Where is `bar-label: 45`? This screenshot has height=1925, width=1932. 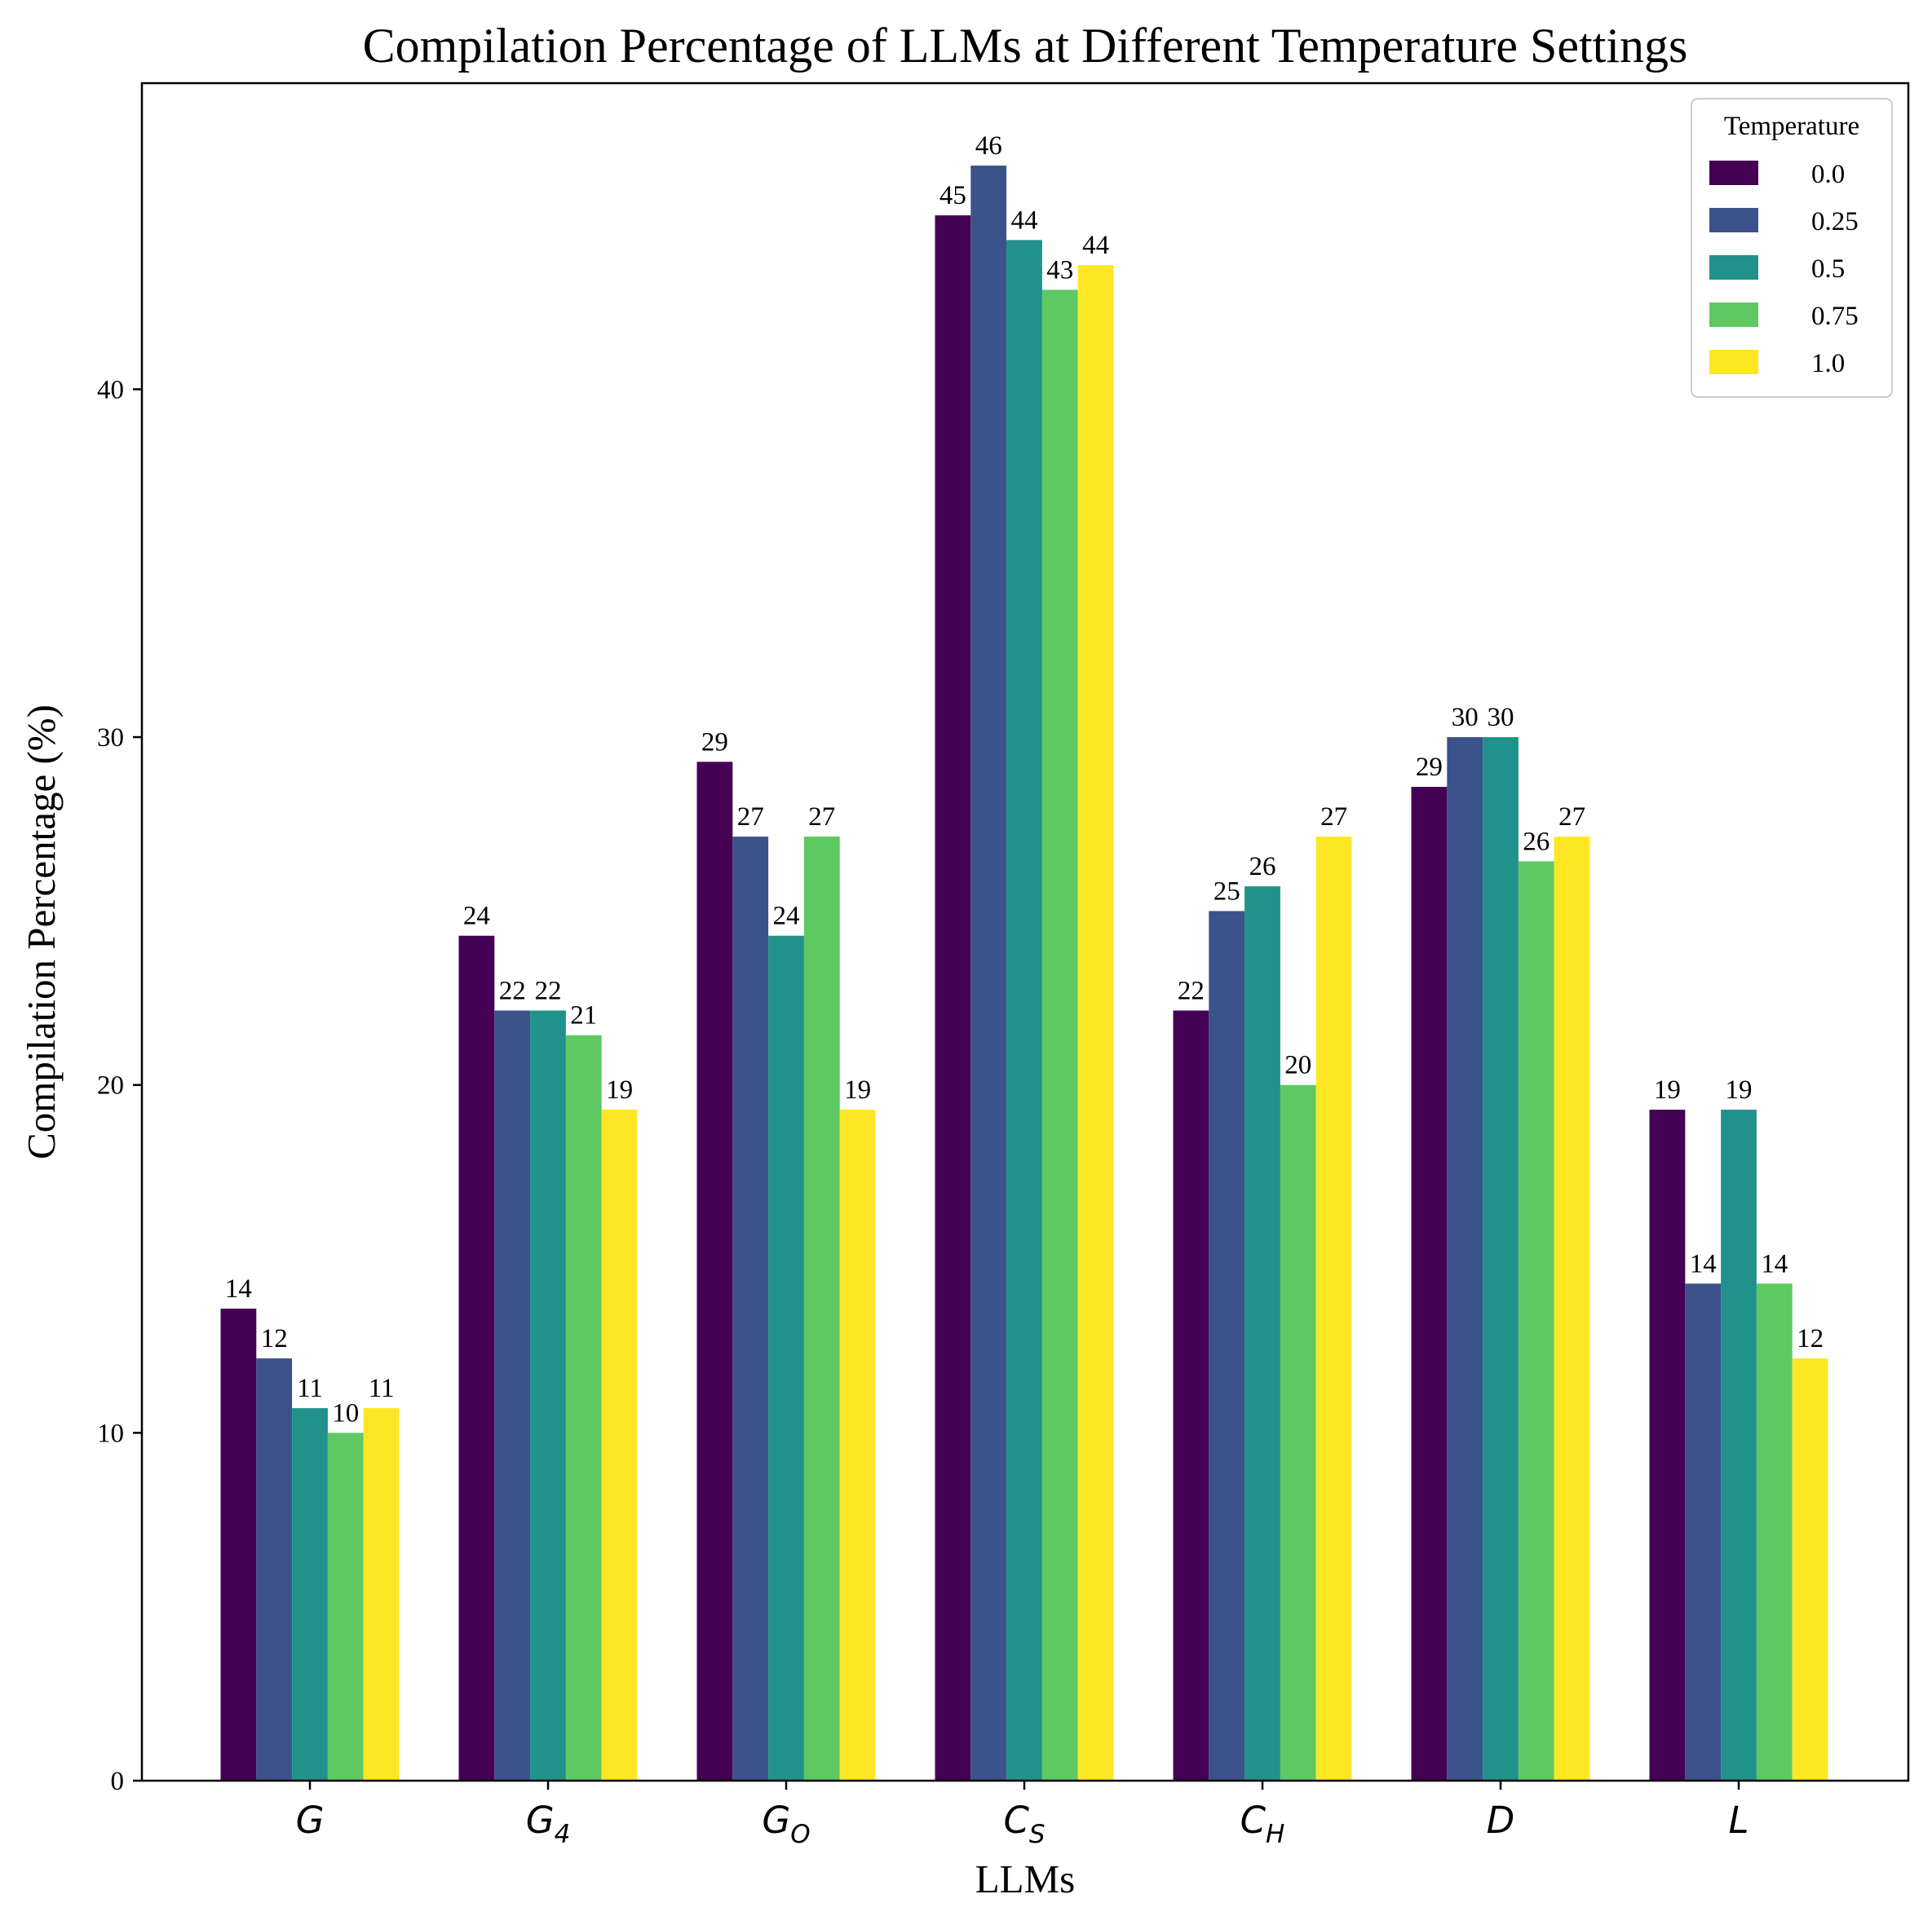 bar-label: 45 is located at coordinates (952, 196).